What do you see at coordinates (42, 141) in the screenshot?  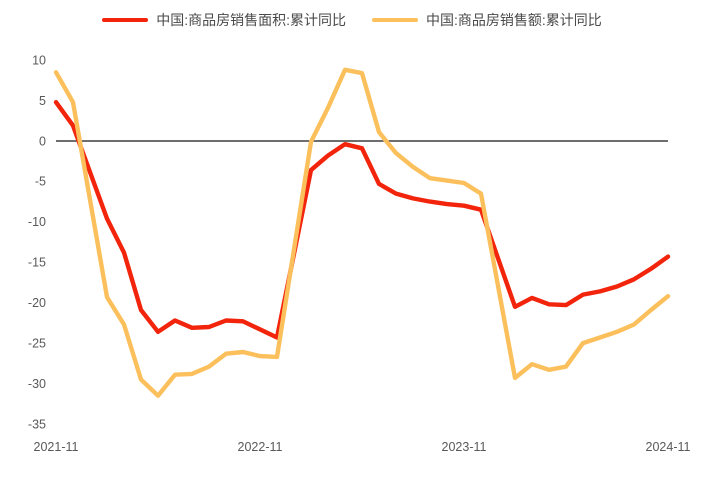 I see `y-tick-label: 0` at bounding box center [42, 141].